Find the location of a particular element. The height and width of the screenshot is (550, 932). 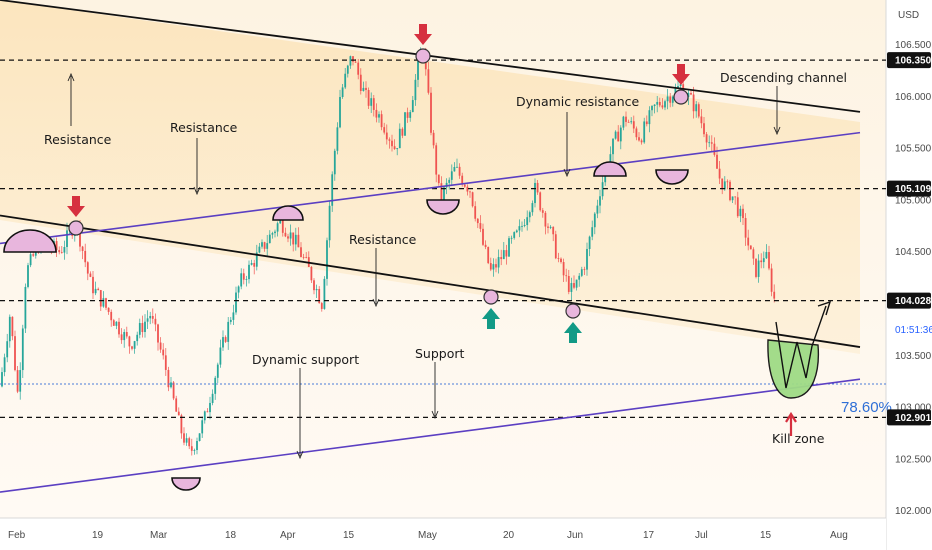

price-tick-label: 105.000 is located at coordinates (913, 200).